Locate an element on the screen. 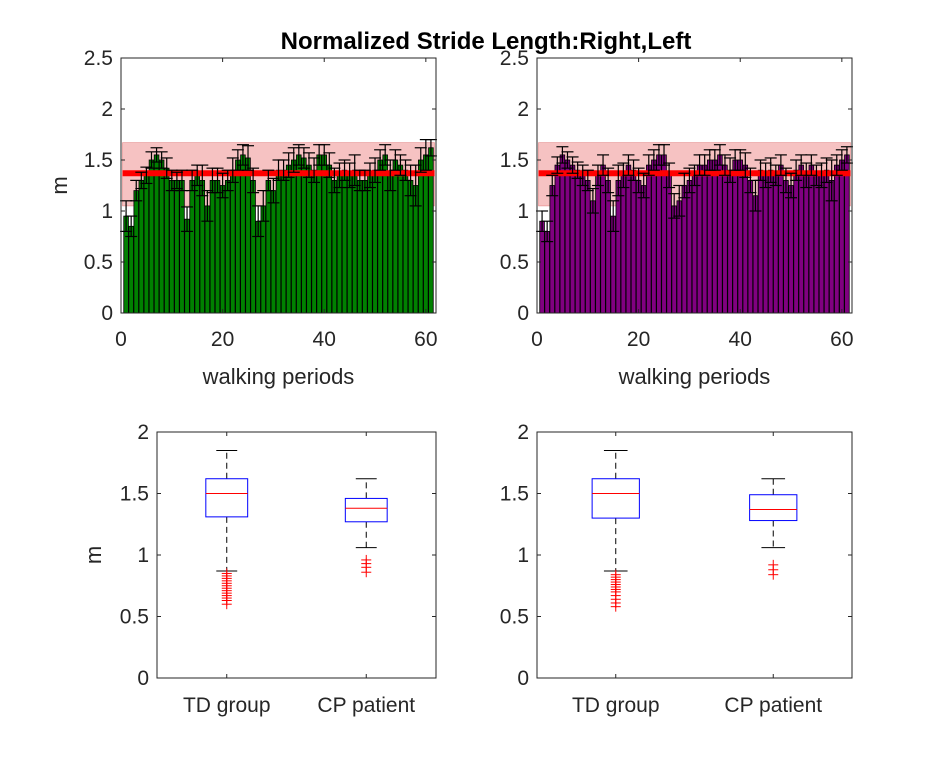 This screenshot has height=781, width=938. subplot-right-boxplot: TD group CP patient 0 0.5 1 1.5 2 m is located at coordinates (259, 569).